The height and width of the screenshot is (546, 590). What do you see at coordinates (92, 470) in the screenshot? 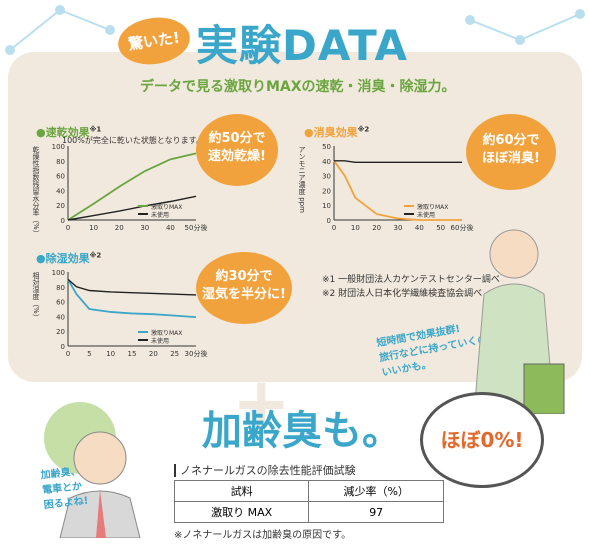
I see `man-illustration` at bounding box center [92, 470].